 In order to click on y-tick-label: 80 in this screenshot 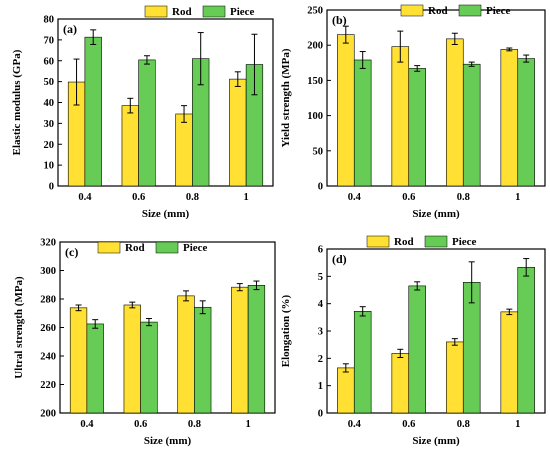, I will do `click(49, 20)`.